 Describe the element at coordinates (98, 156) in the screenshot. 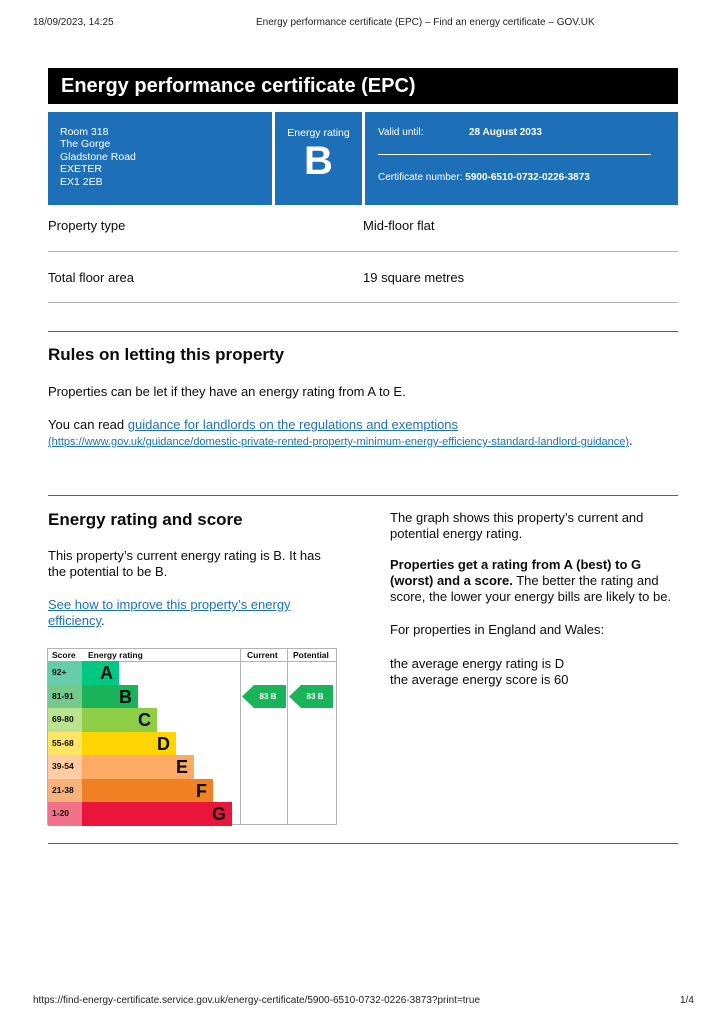

I see `address-line: Gladstone Road` at that location.